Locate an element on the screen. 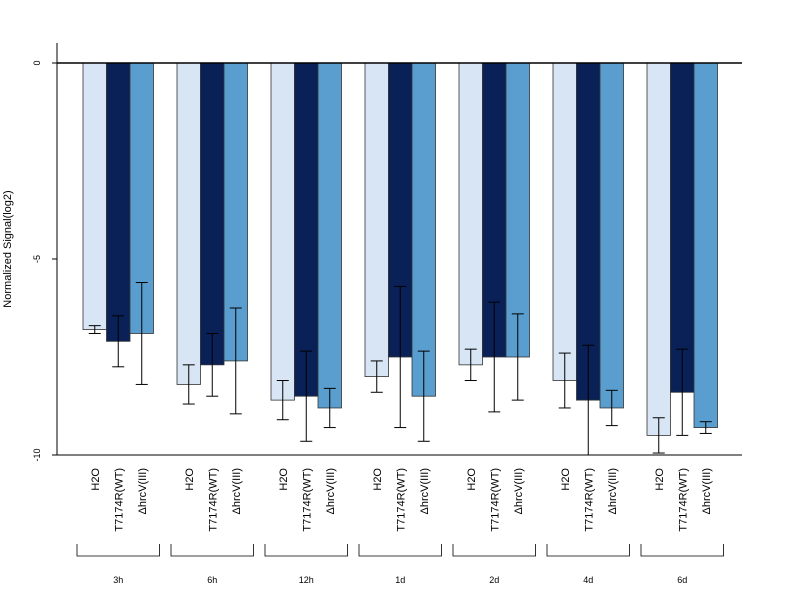 Image resolution: width=800 pixels, height=600 pixels. group-label: 2d is located at coordinates (494, 580).